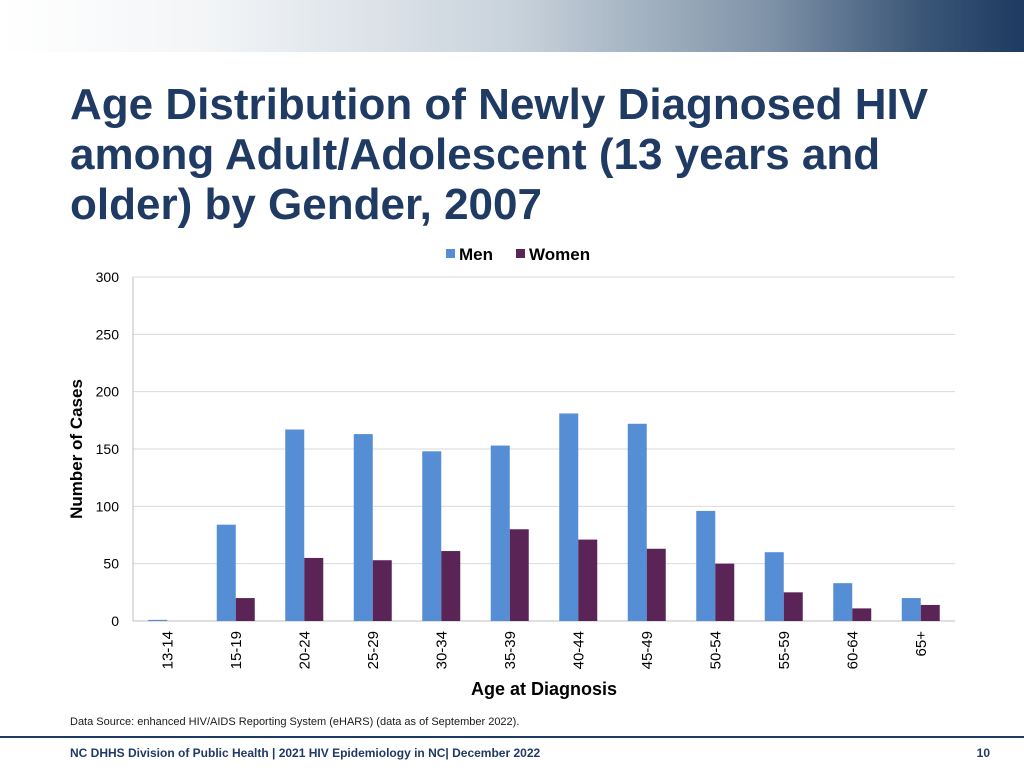 The image size is (1024, 768). Describe the element at coordinates (108, 506) in the screenshot. I see `y-tick-label: 100` at that location.